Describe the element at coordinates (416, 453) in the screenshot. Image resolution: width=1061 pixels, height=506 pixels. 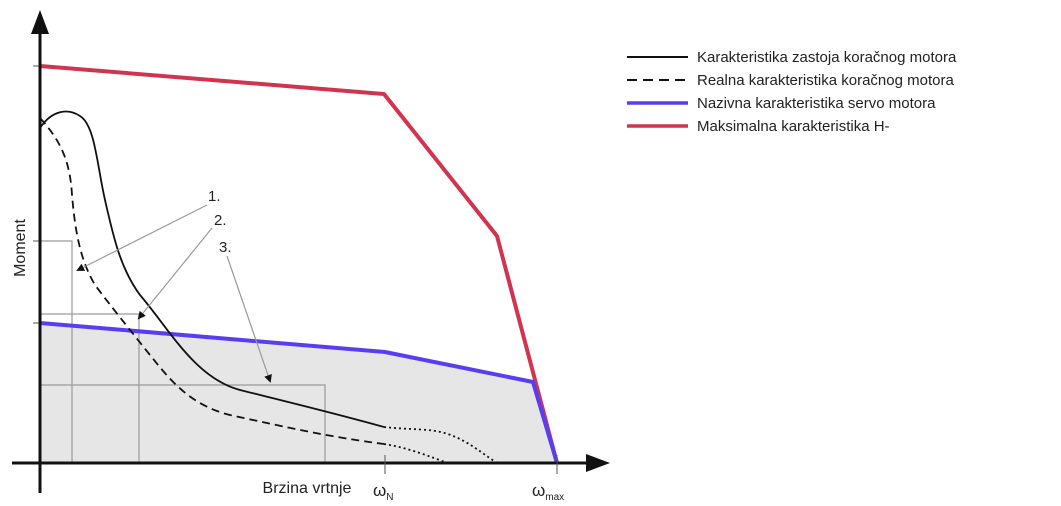
I see `stepper-real-curve-dotted-tail` at that location.